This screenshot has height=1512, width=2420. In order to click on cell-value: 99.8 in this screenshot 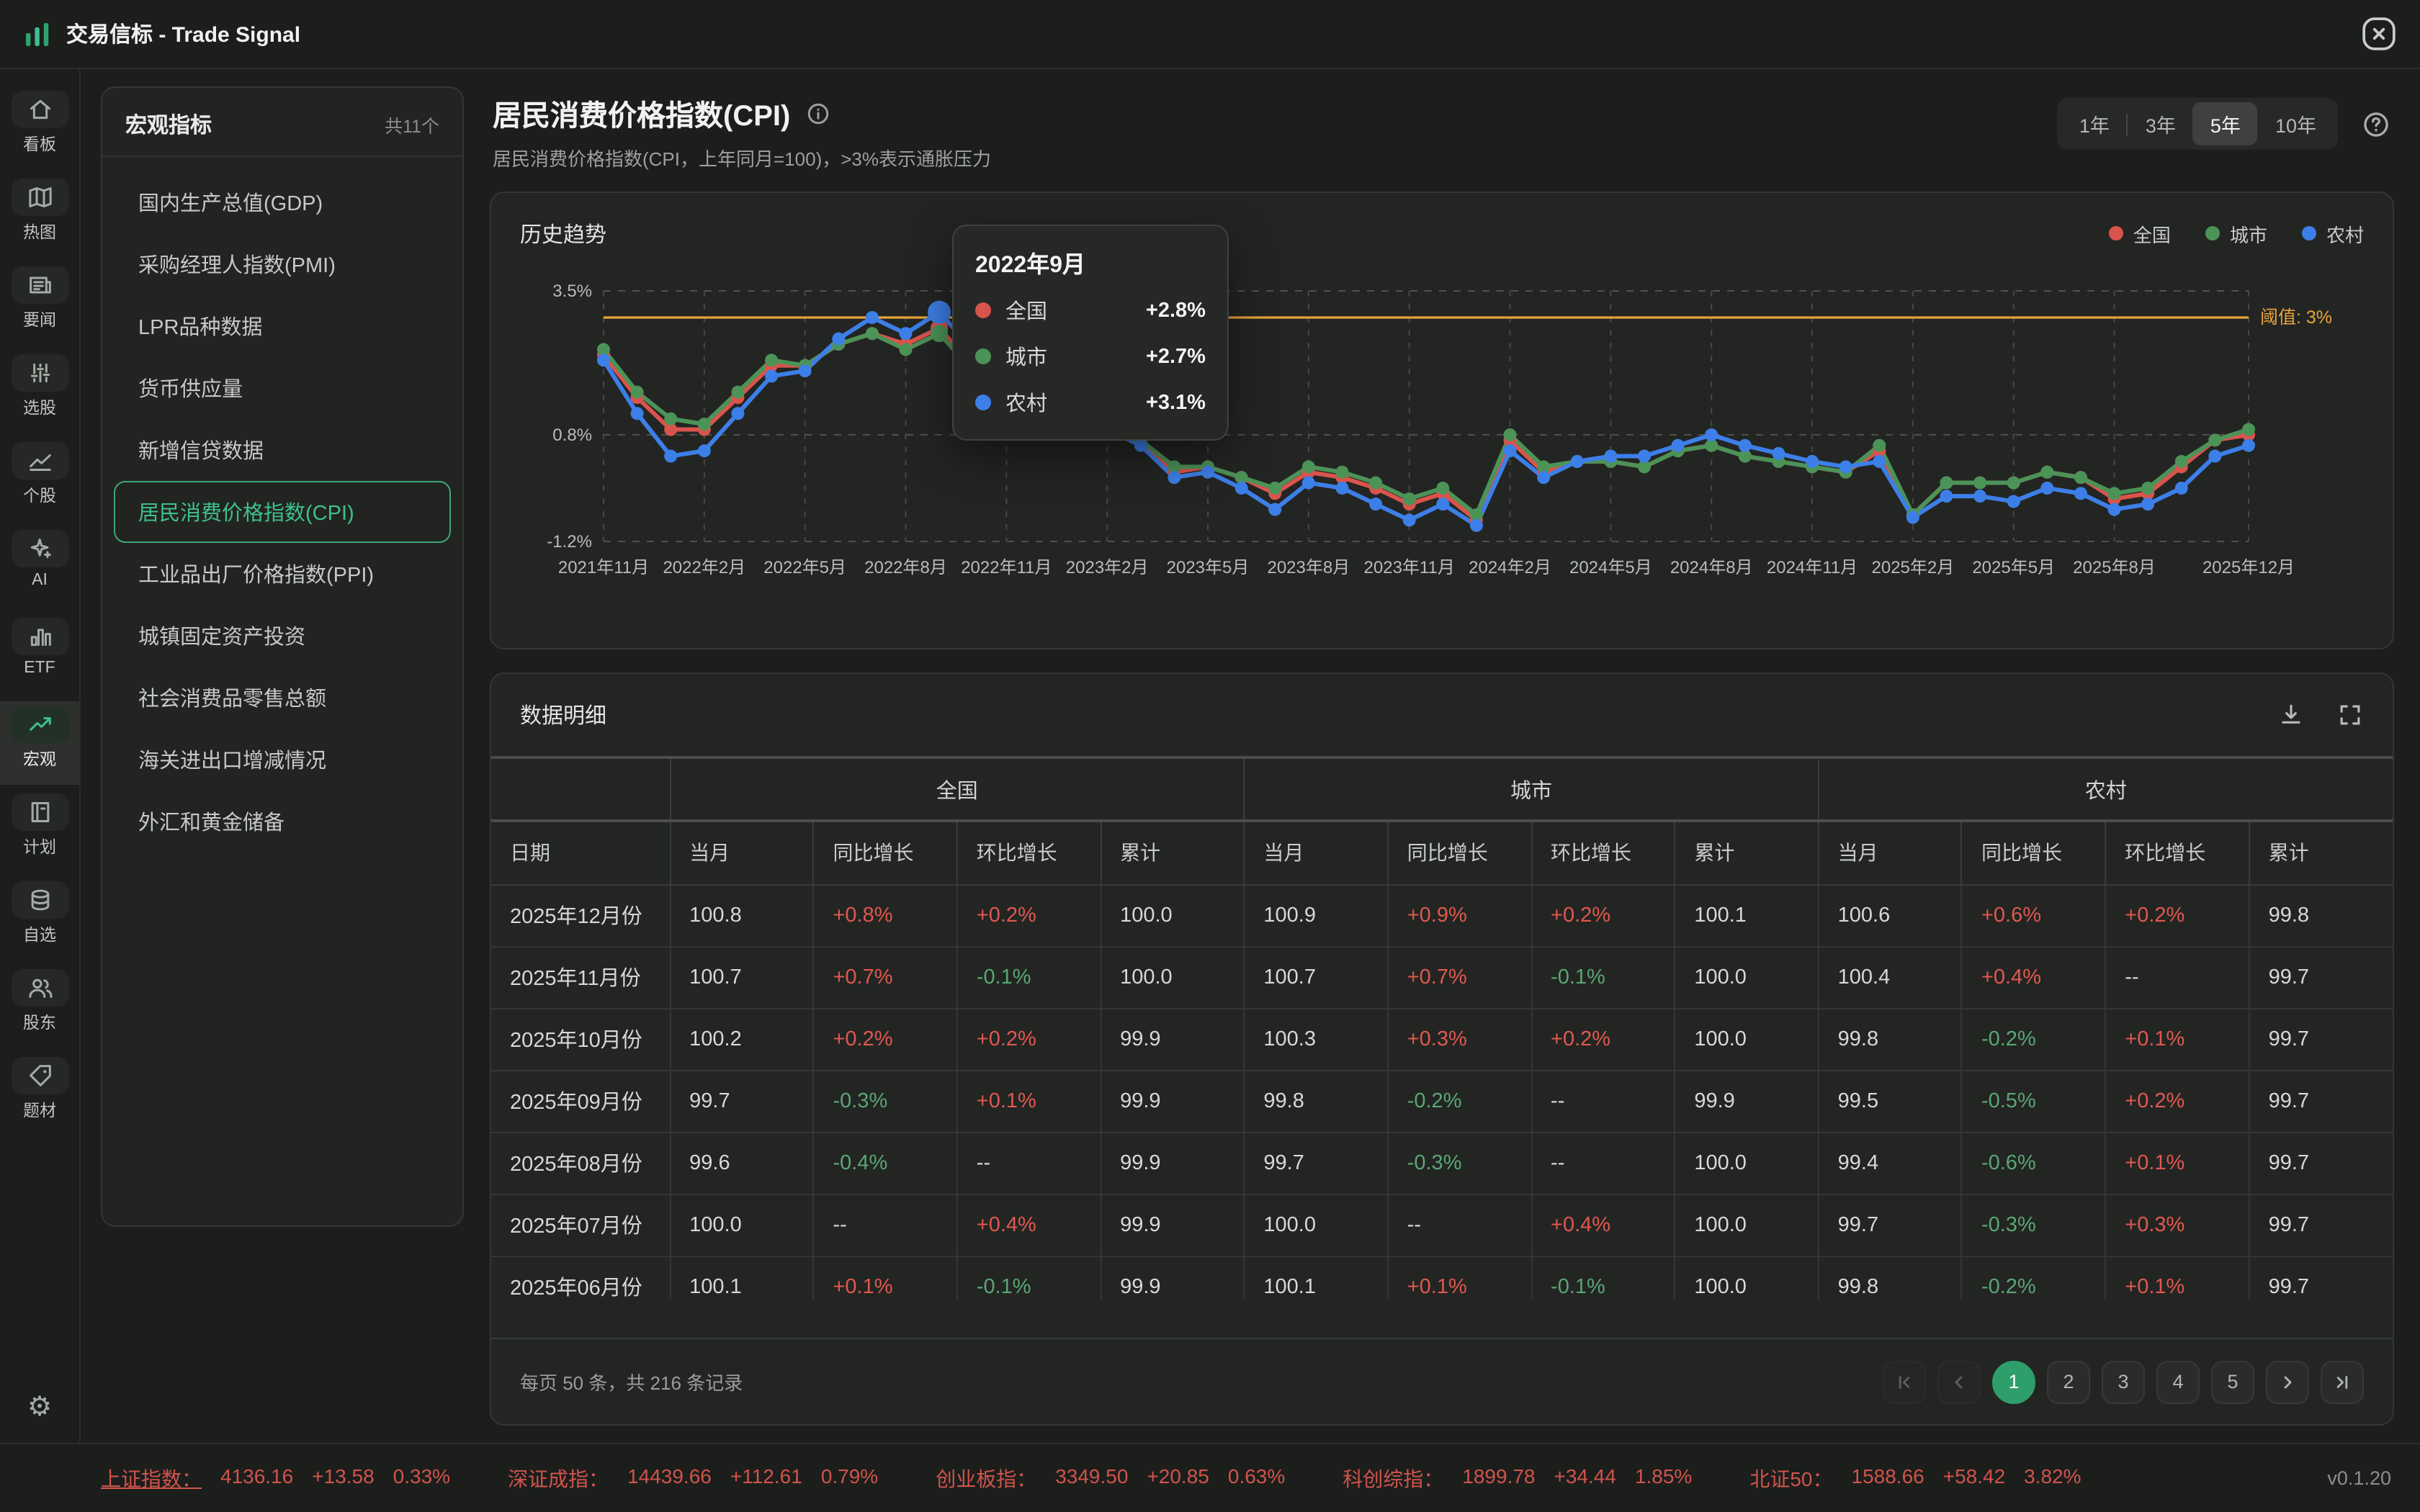, I will do `click(1315, 1100)`.